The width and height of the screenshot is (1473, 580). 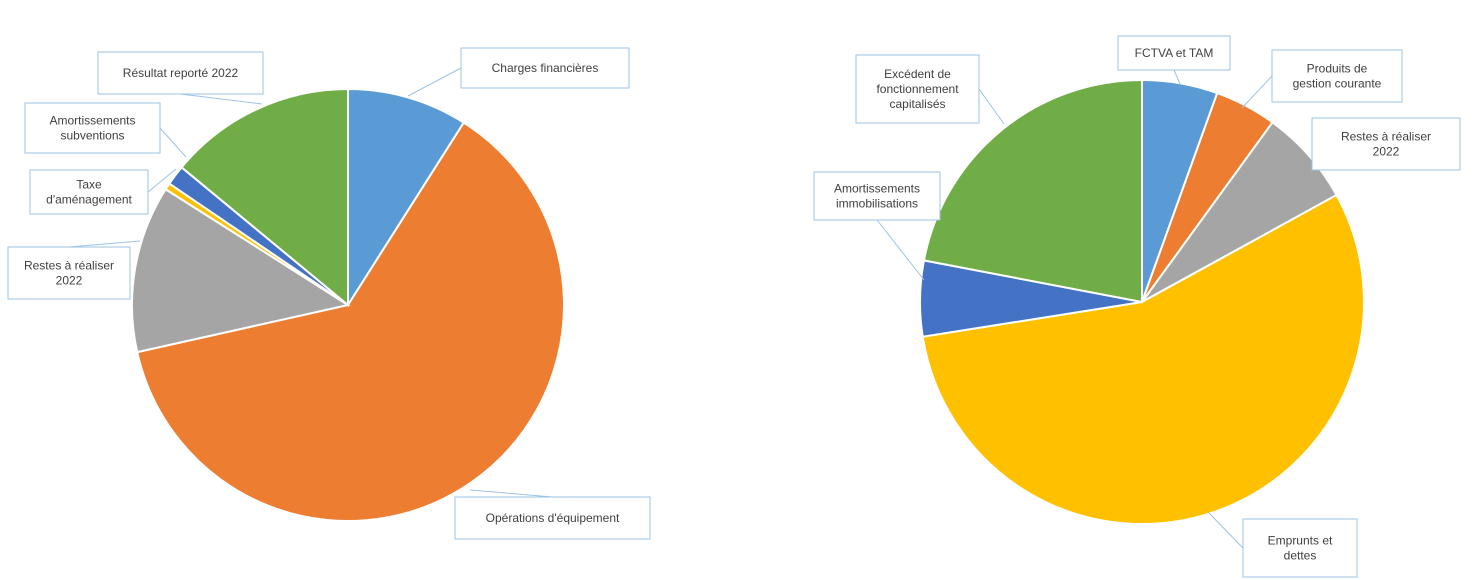 I want to click on data-label-operations-d-equipement: Opérations d'équipement, so click(x=553, y=518).